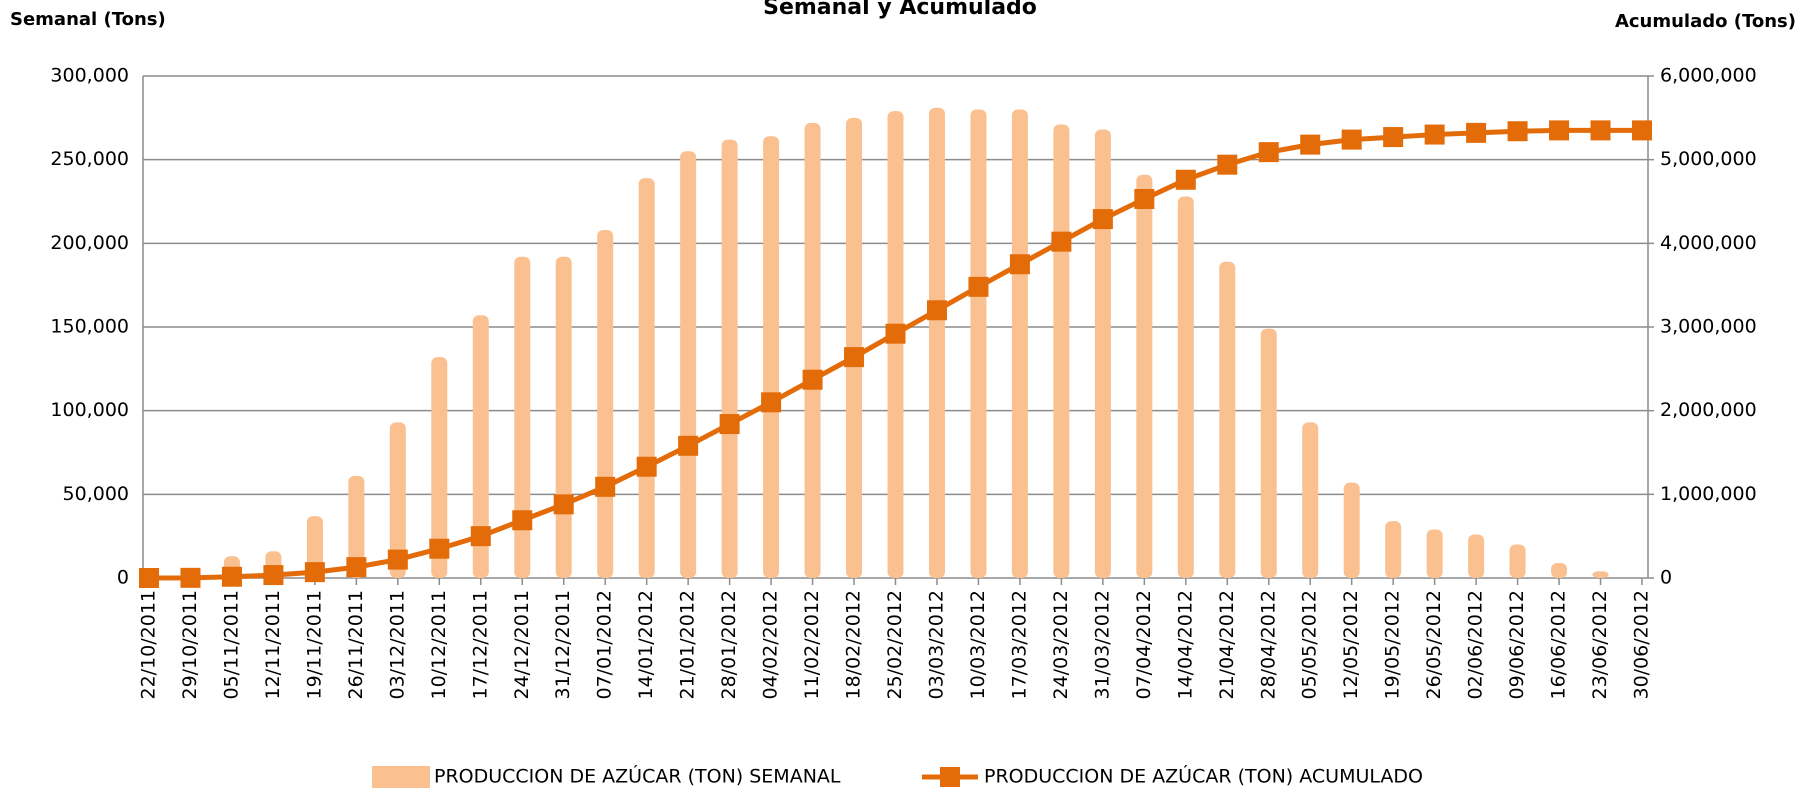  What do you see at coordinates (1708, 494) in the screenshot?
I see `y2-tick-label: 1,000,000` at bounding box center [1708, 494].